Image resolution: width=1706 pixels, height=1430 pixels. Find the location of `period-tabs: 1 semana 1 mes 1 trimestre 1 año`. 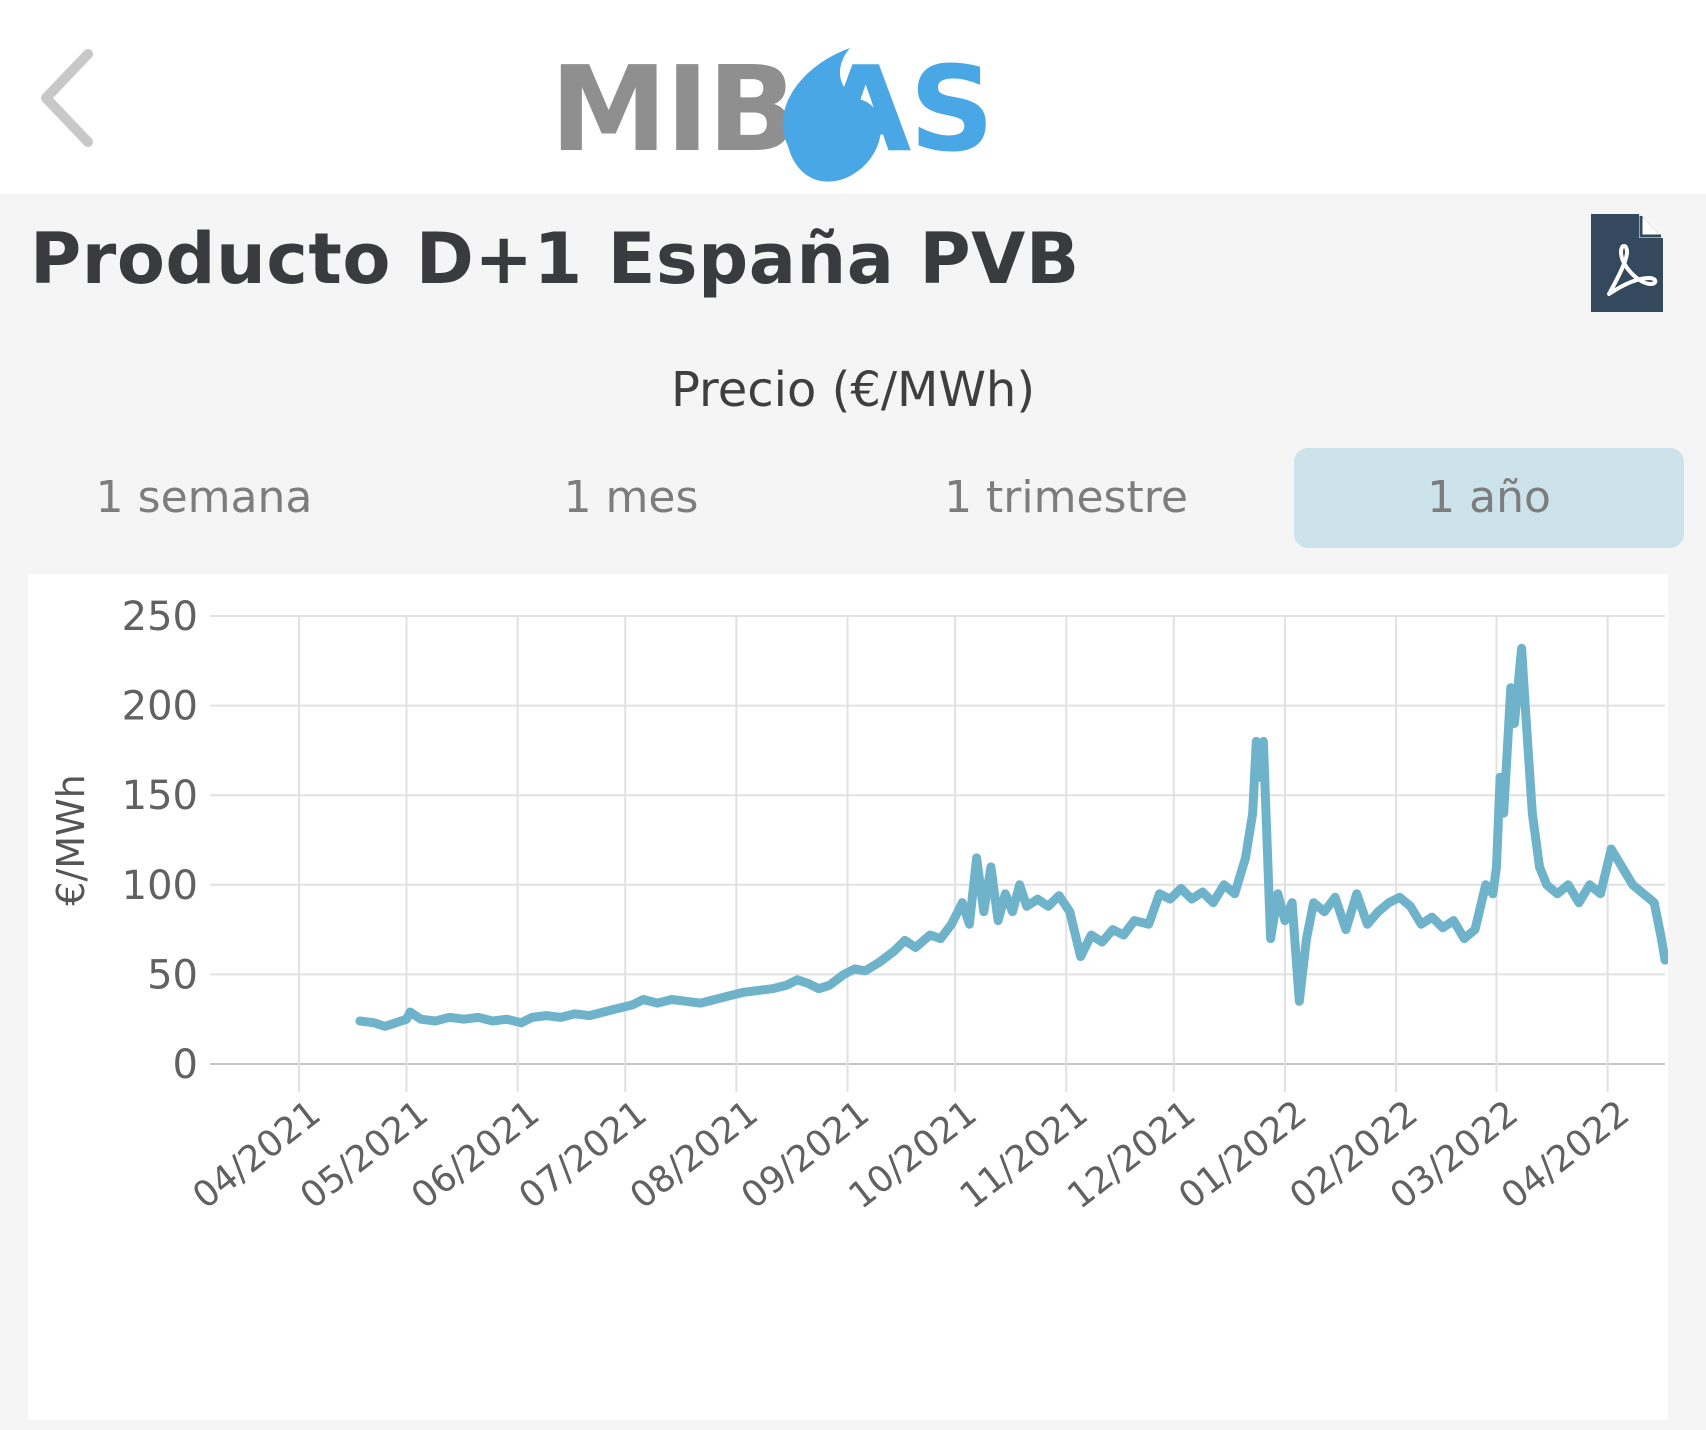

period-tabs: 1 semana 1 mes 1 trimestre 1 año is located at coordinates (853, 499).